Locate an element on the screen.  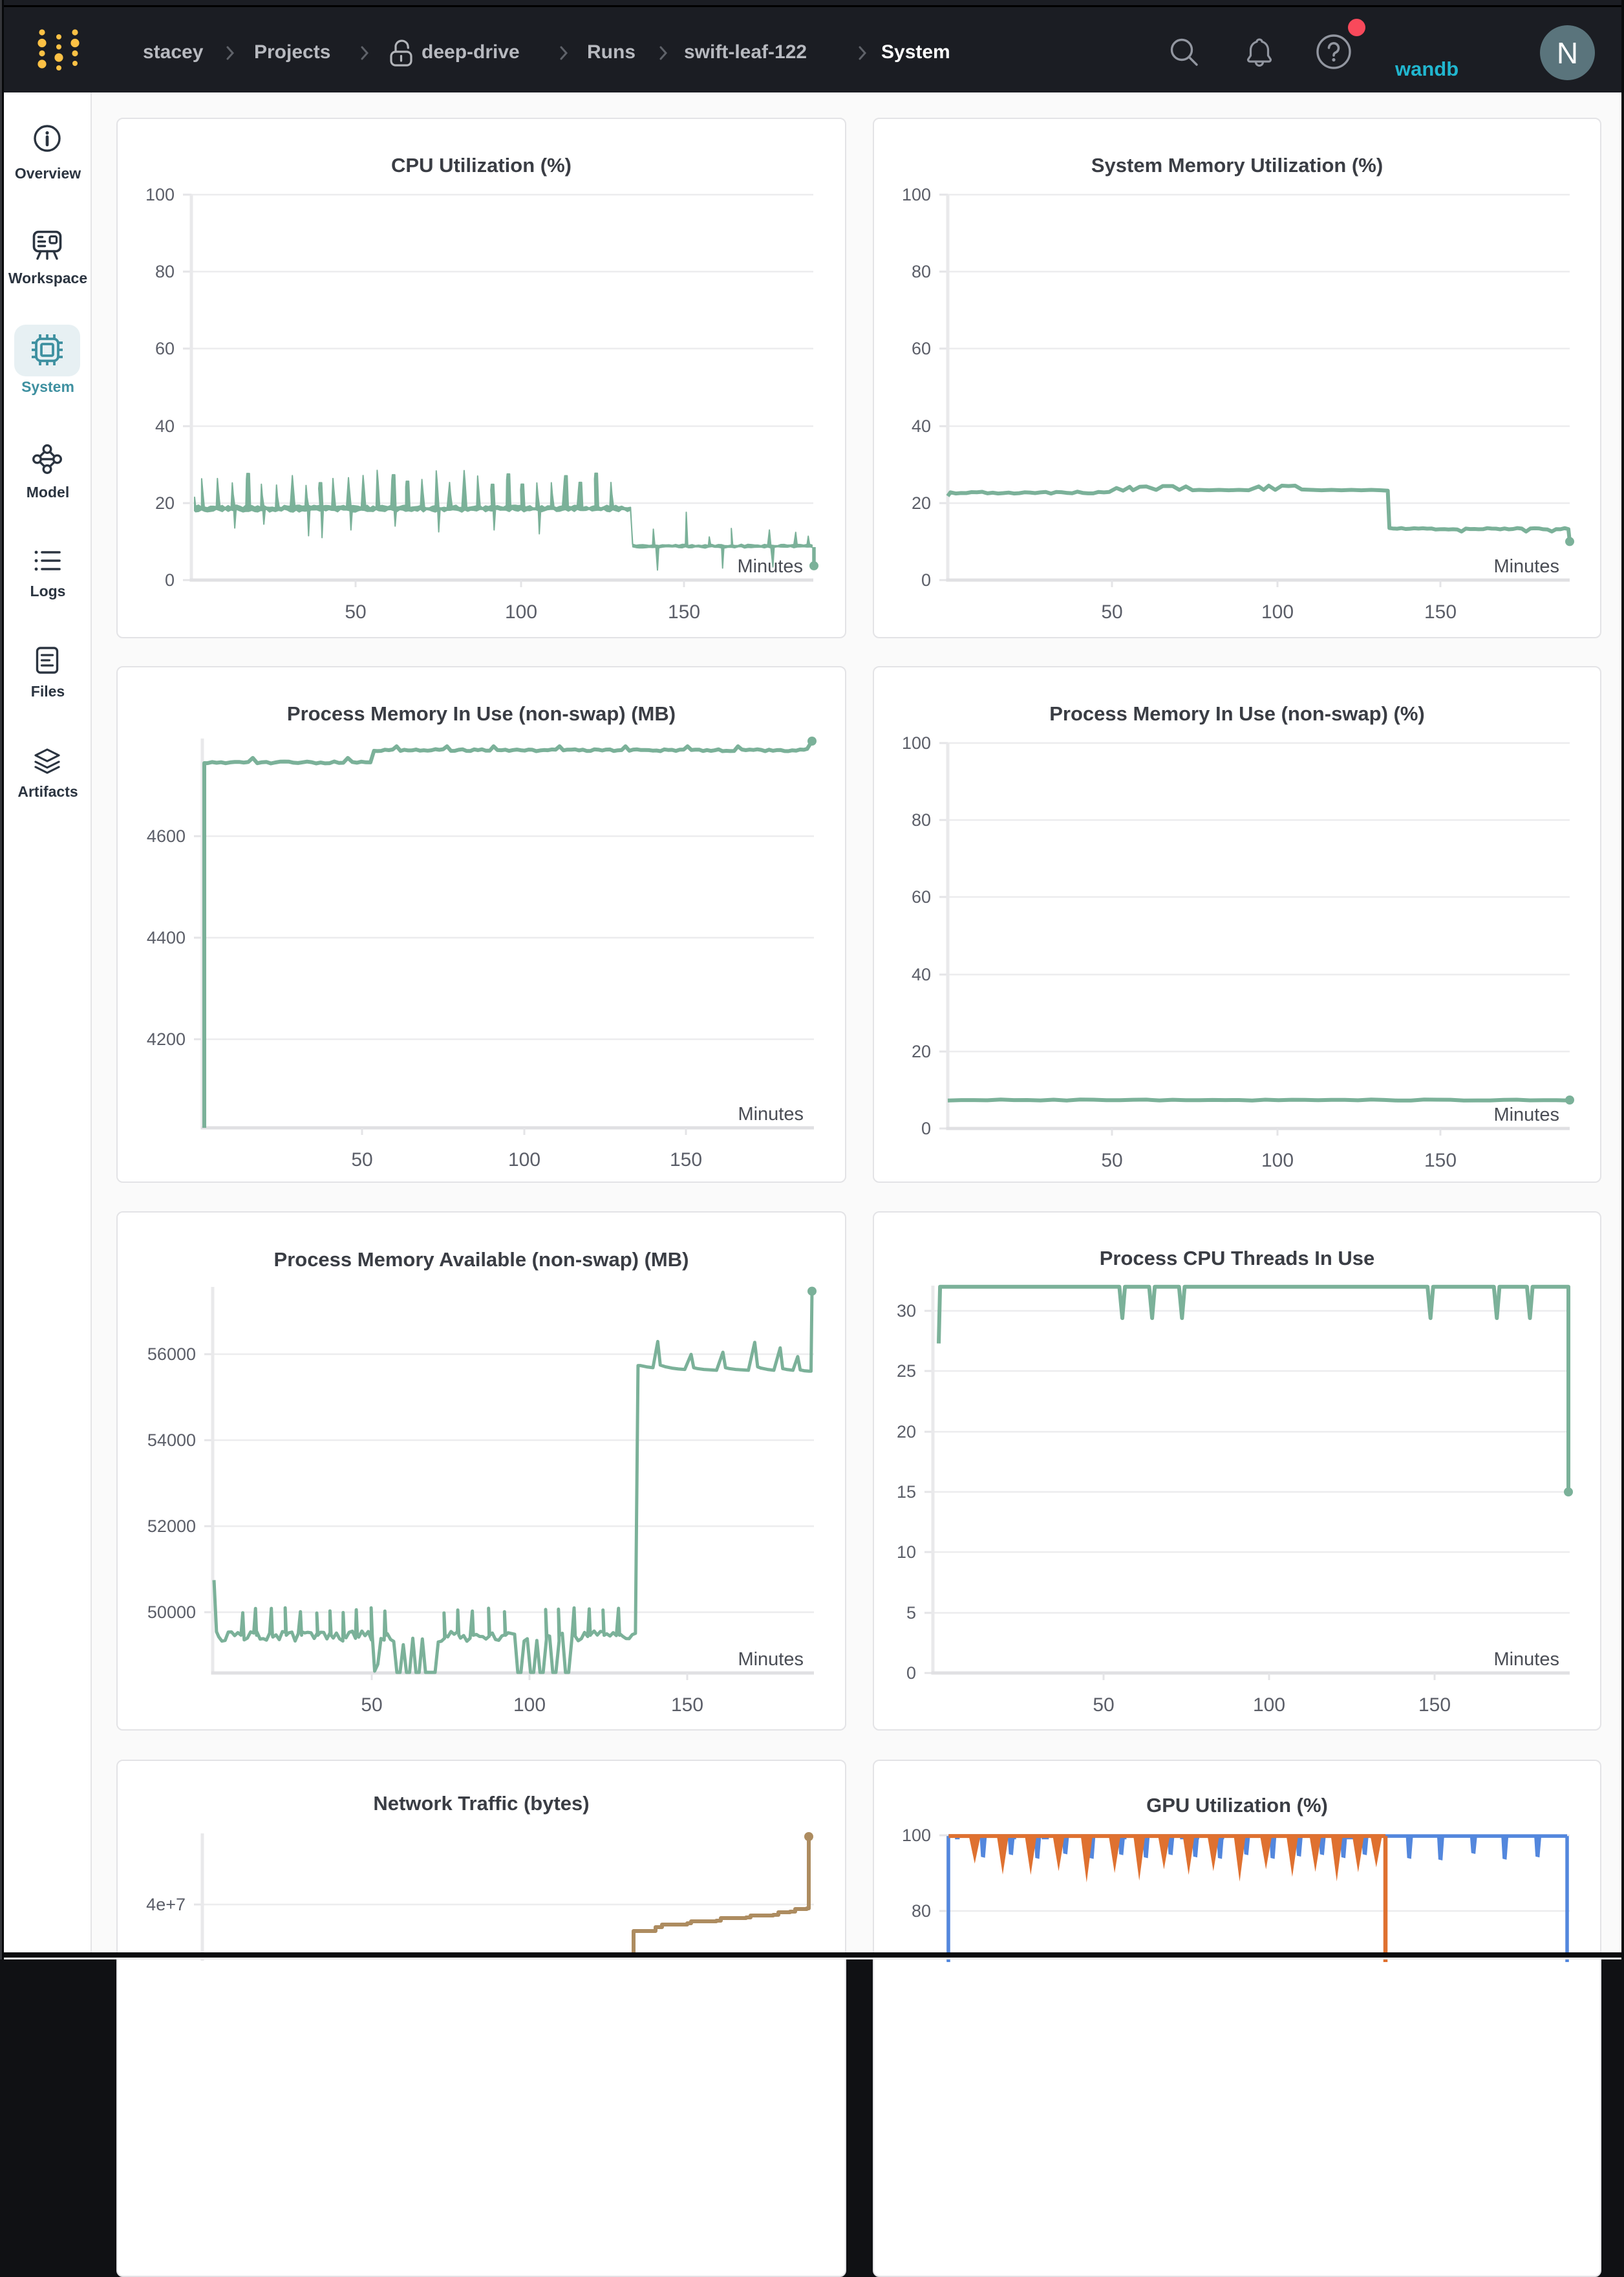
svg-text: 4600 is located at coordinates (166, 836).